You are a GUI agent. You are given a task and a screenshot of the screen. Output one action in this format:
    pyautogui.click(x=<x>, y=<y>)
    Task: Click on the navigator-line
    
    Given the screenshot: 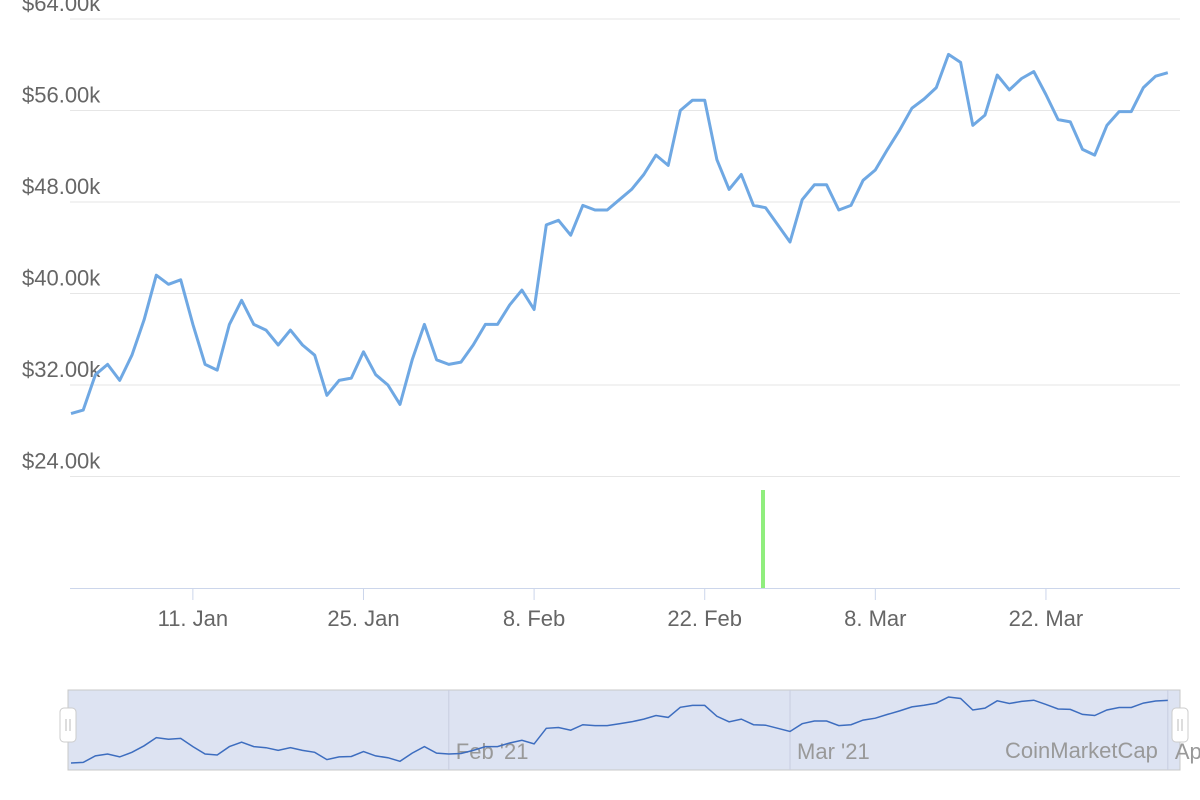 What is the action you would take?
    pyautogui.click(x=619, y=730)
    